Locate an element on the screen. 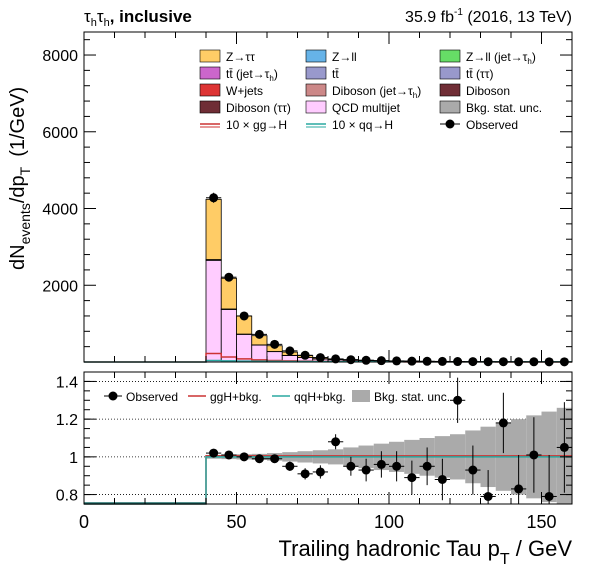  main-ytick-label-0: 2000 is located at coordinates (60, 286).